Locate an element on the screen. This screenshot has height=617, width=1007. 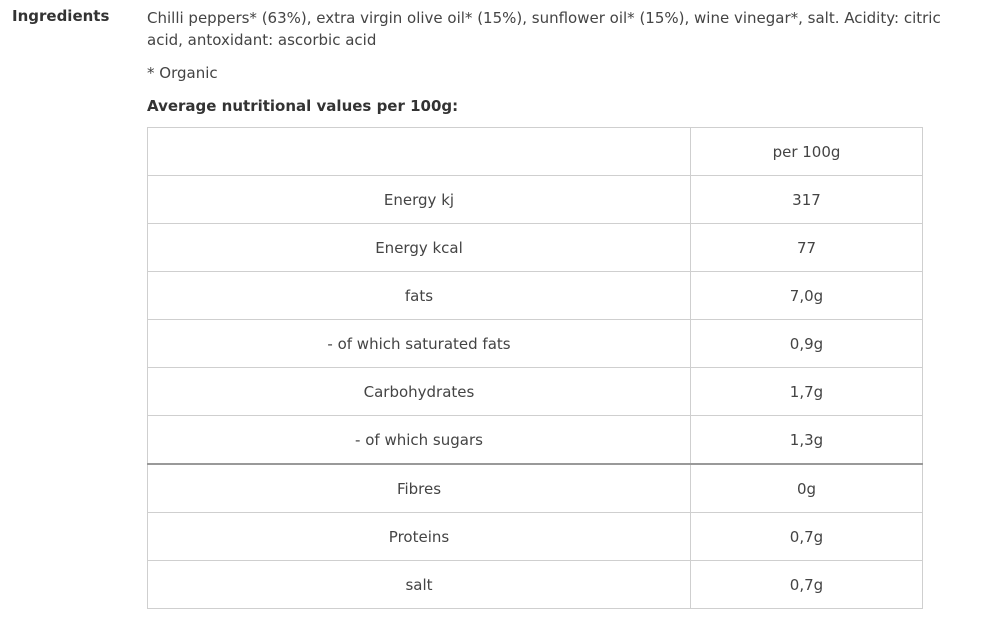
nutrient-name: fats is located at coordinates (419, 295).